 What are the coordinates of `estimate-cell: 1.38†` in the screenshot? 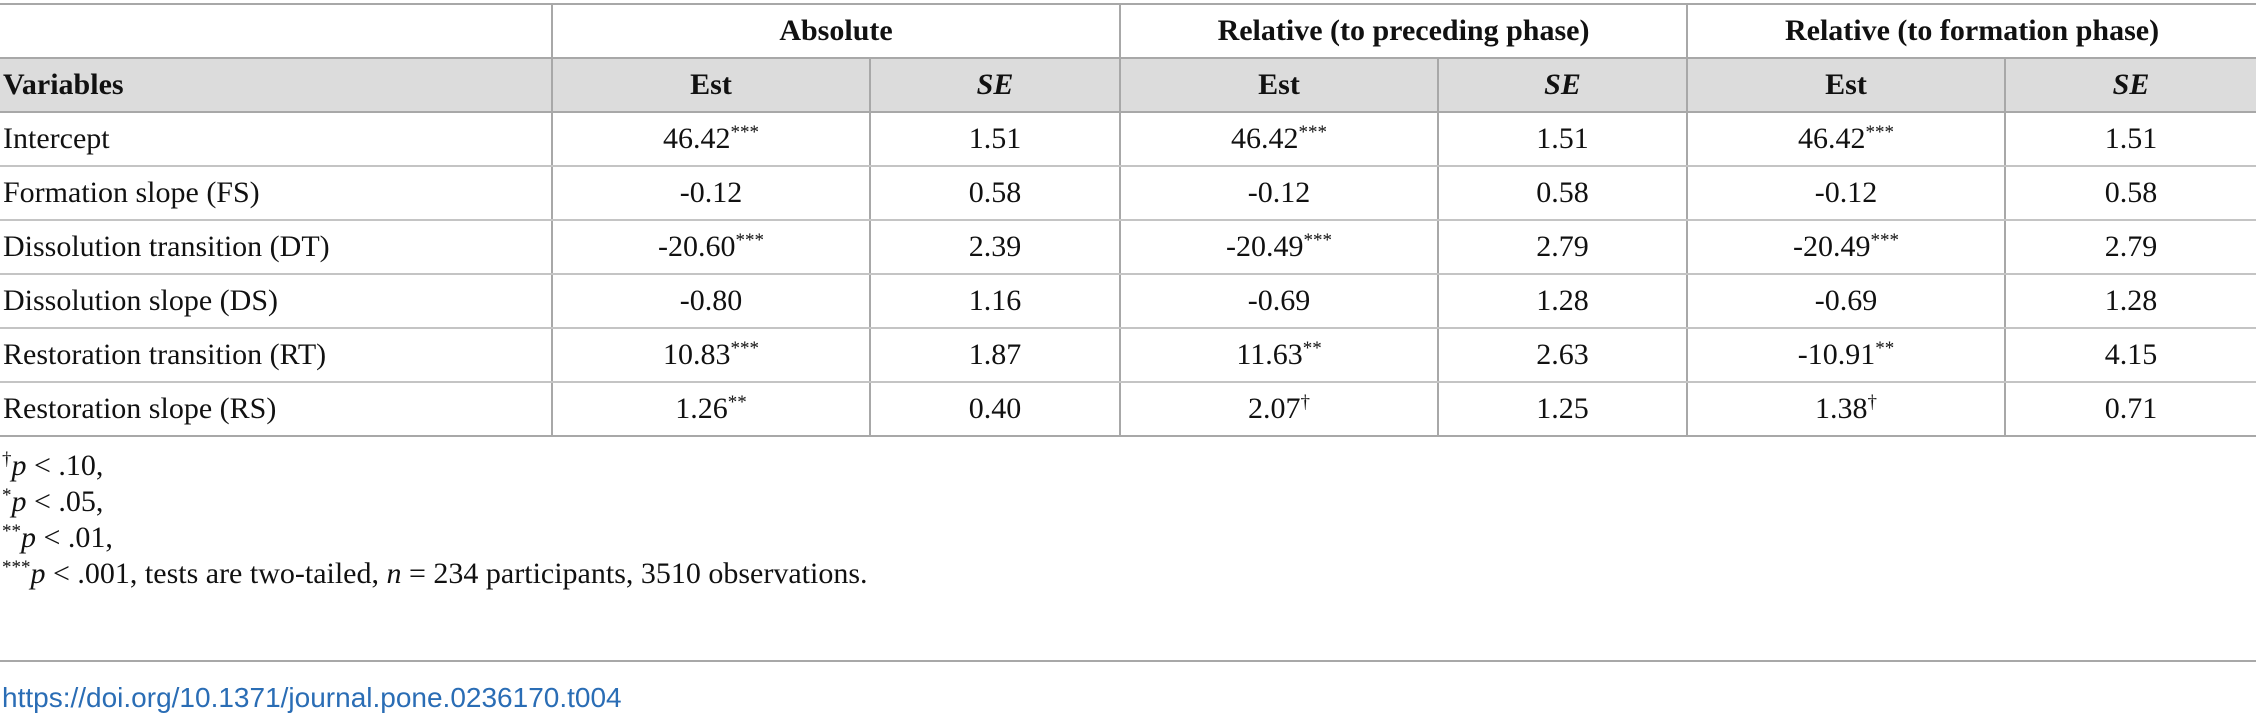 It's located at (1846, 409).